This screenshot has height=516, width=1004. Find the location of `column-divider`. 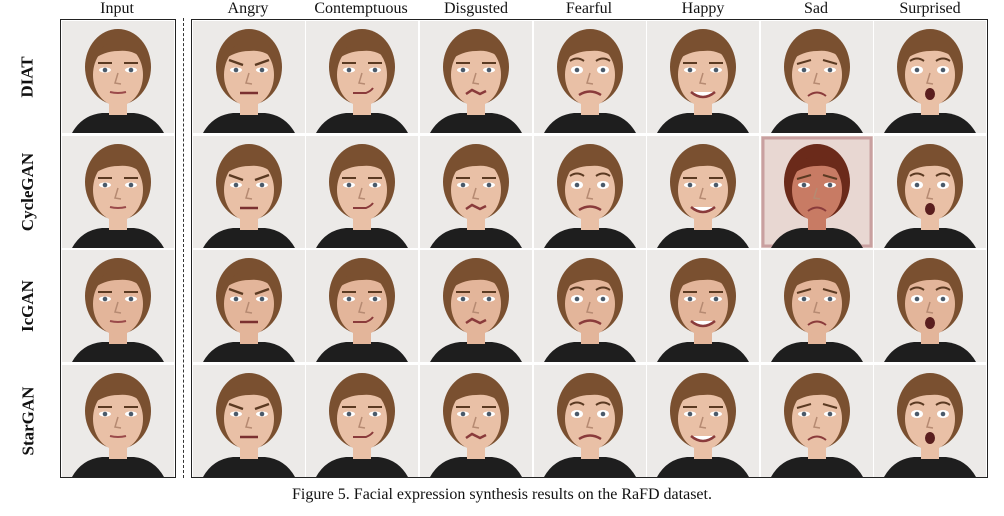

column-divider is located at coordinates (183, 248).